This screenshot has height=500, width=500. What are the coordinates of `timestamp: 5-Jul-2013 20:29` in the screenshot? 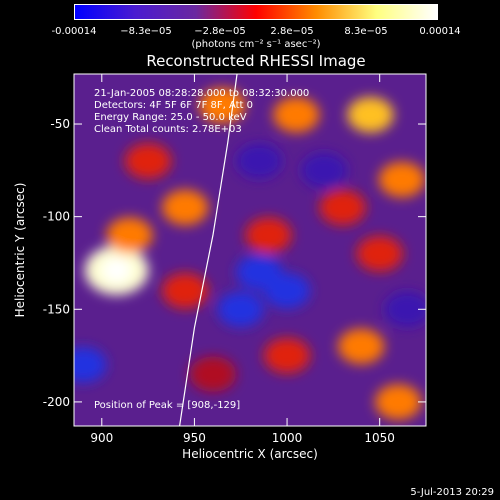 It's located at (452, 492).